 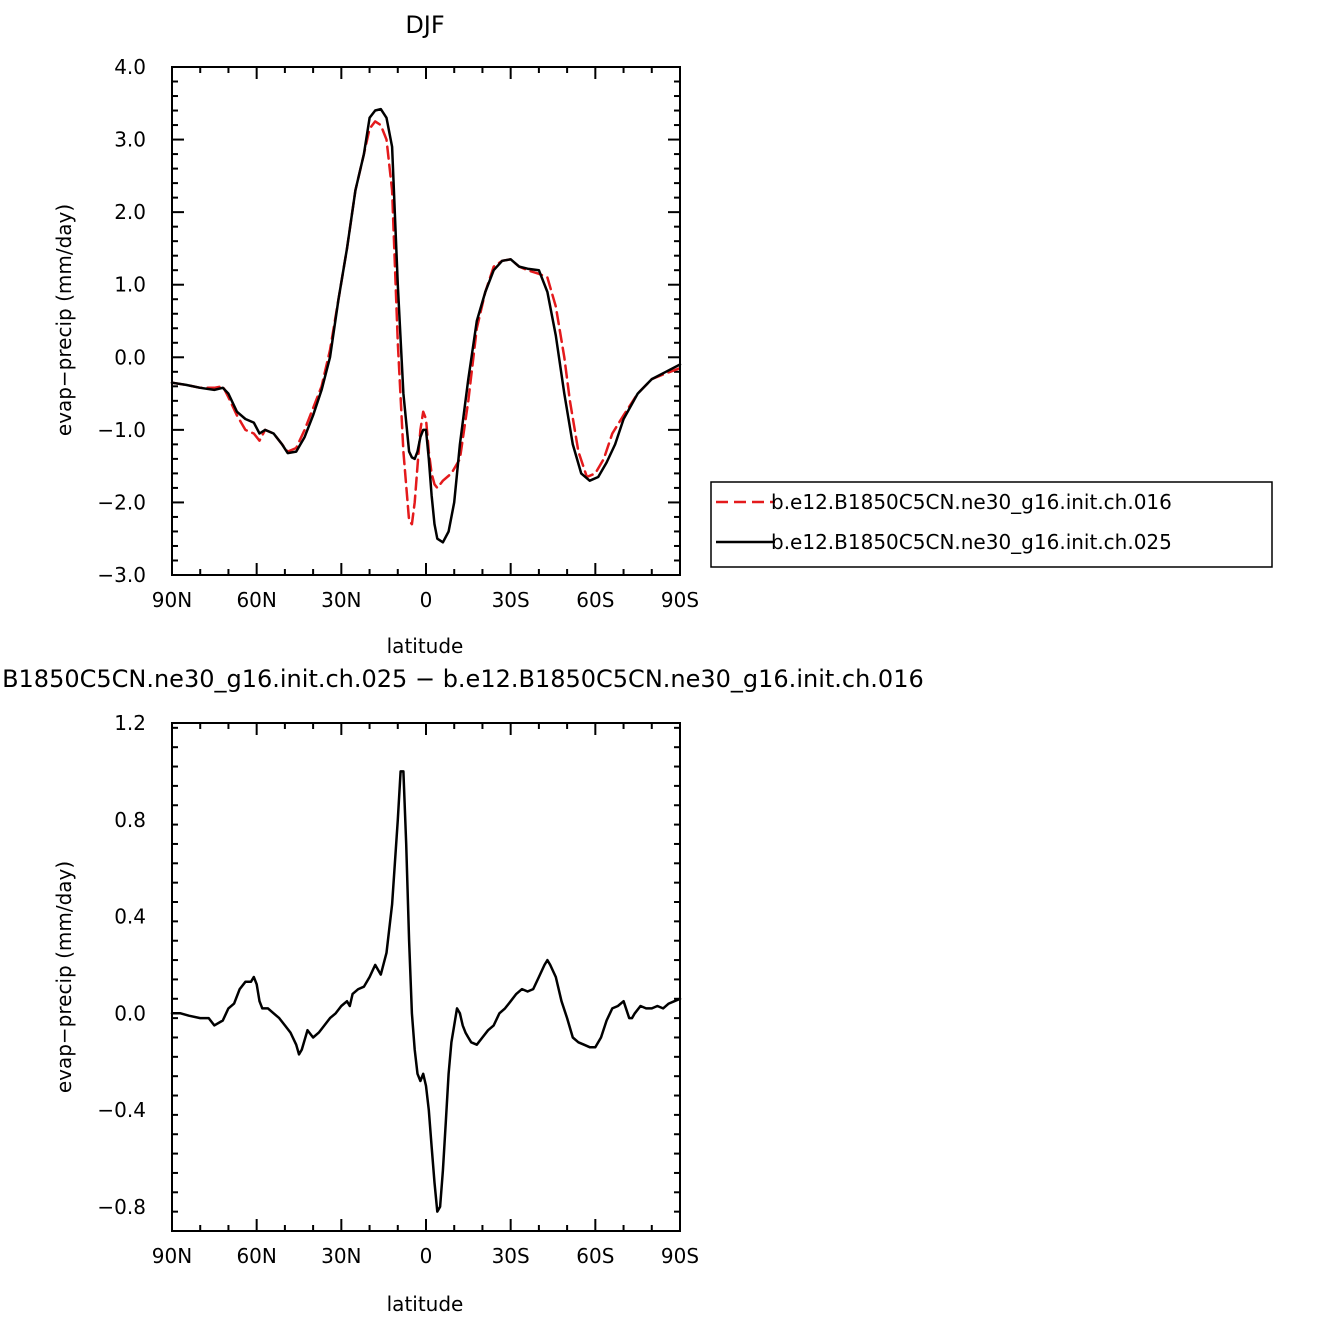 I want to click on bottom-y-tick-label: 0.0, so click(x=130, y=1013).